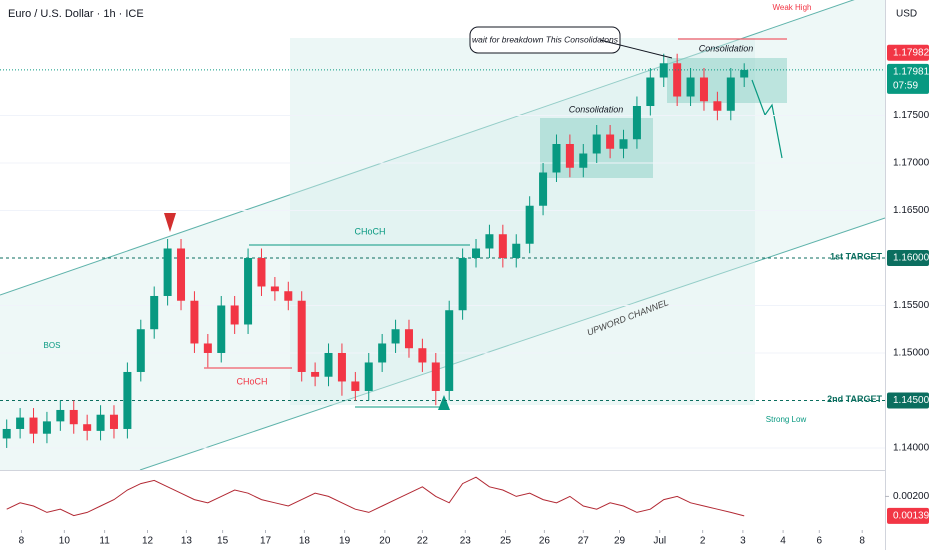  I want to click on x-tick-label: 19, so click(345, 541).